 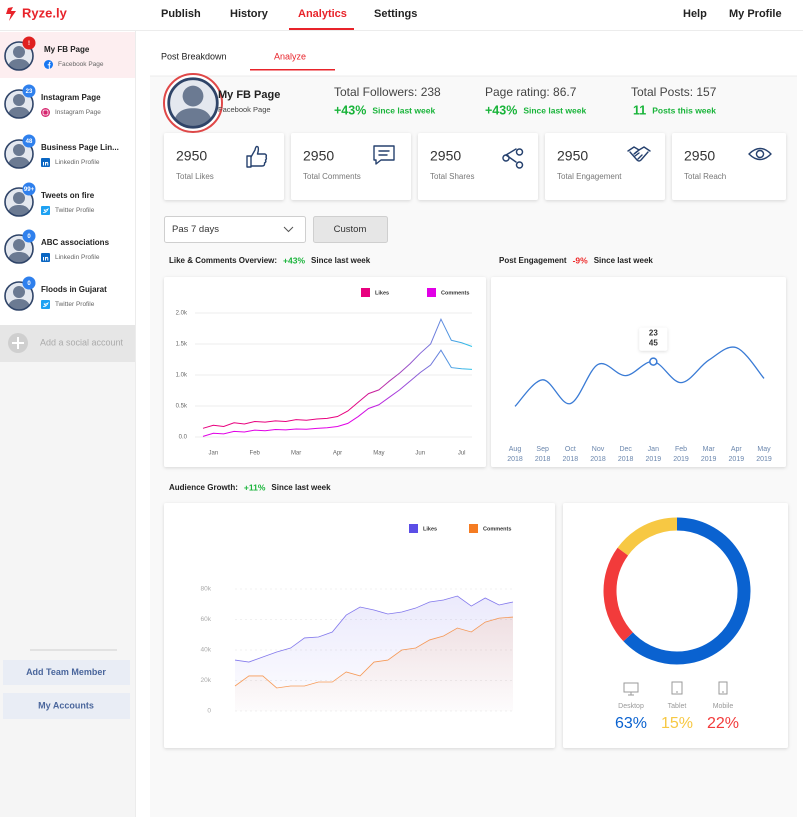 I want to click on x-tick-label: Jan, so click(x=214, y=454).